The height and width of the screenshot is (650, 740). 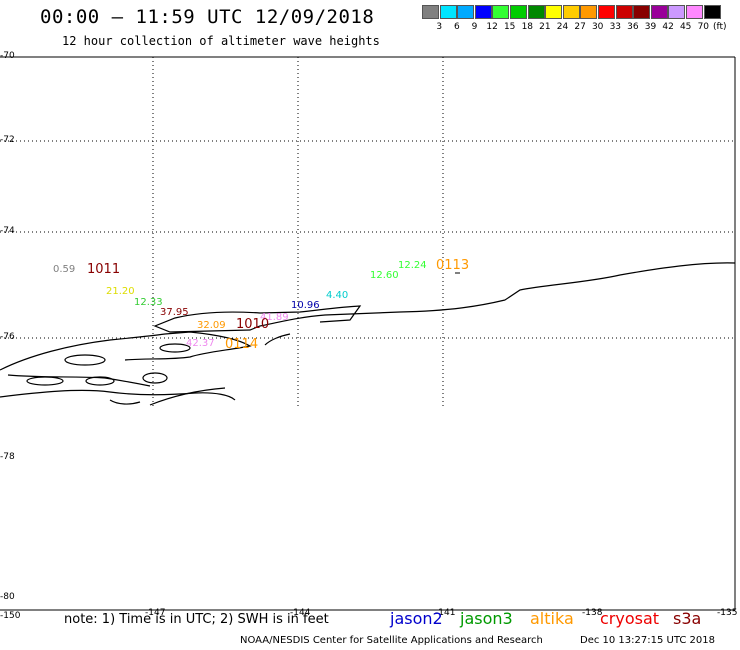 I want to click on legend-value: 9, so click(x=474, y=27).